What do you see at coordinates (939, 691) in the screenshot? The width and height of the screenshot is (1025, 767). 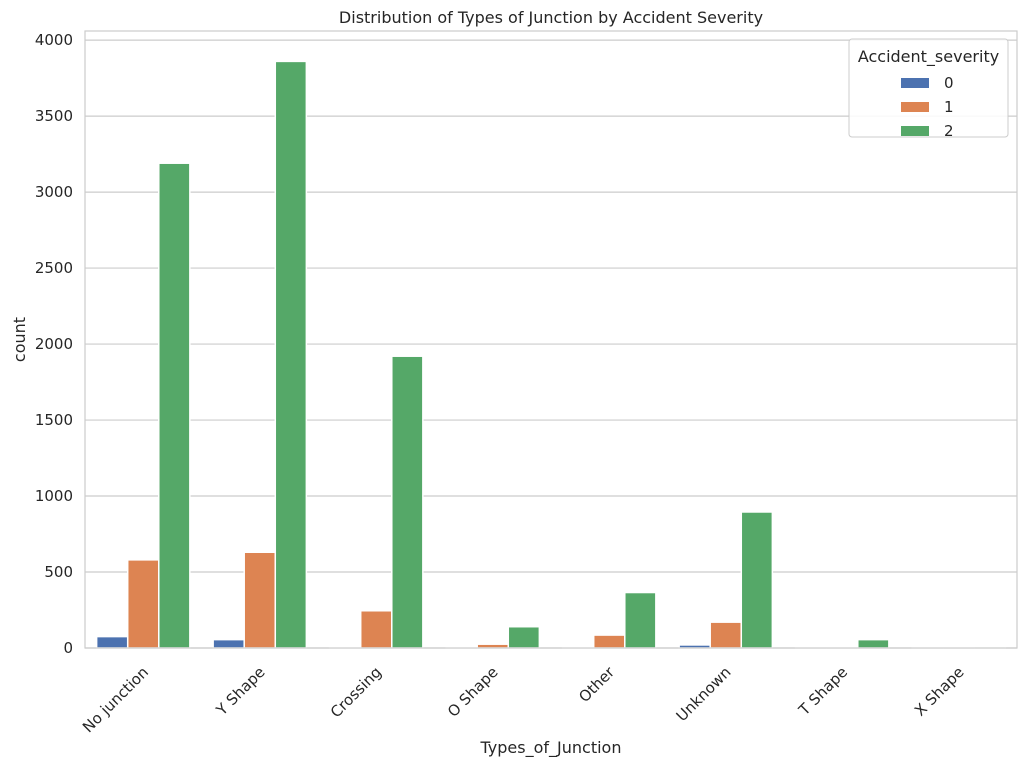 I see `x-tick-label: X Shape` at bounding box center [939, 691].